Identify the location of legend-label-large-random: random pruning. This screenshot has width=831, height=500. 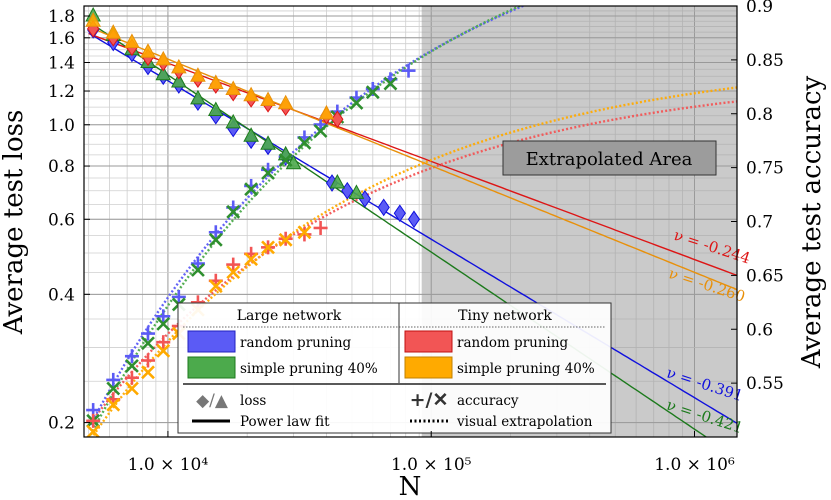
(296, 343).